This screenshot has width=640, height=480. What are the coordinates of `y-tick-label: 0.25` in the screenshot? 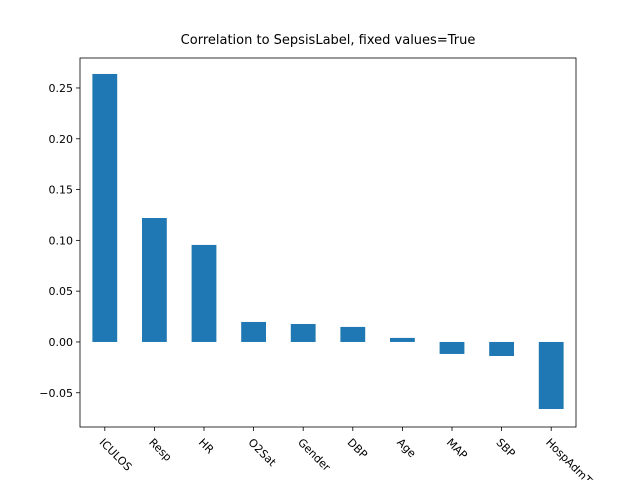 It's located at (61, 88).